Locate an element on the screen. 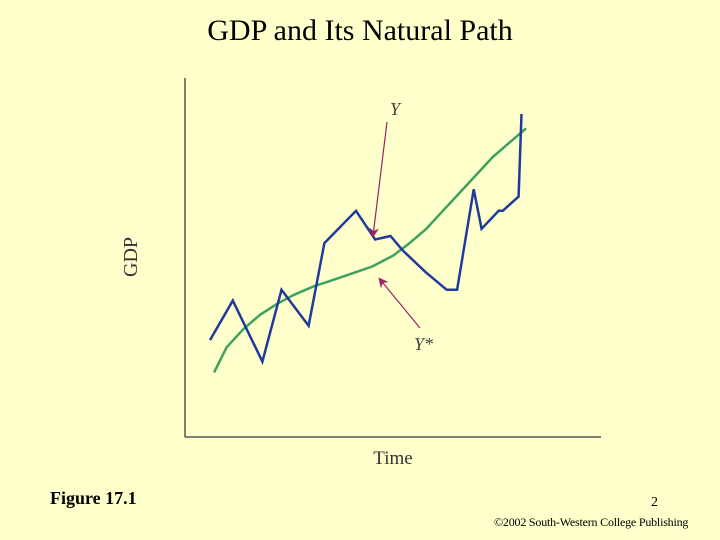  annotation-label-y-star: Y* is located at coordinates (423, 344).